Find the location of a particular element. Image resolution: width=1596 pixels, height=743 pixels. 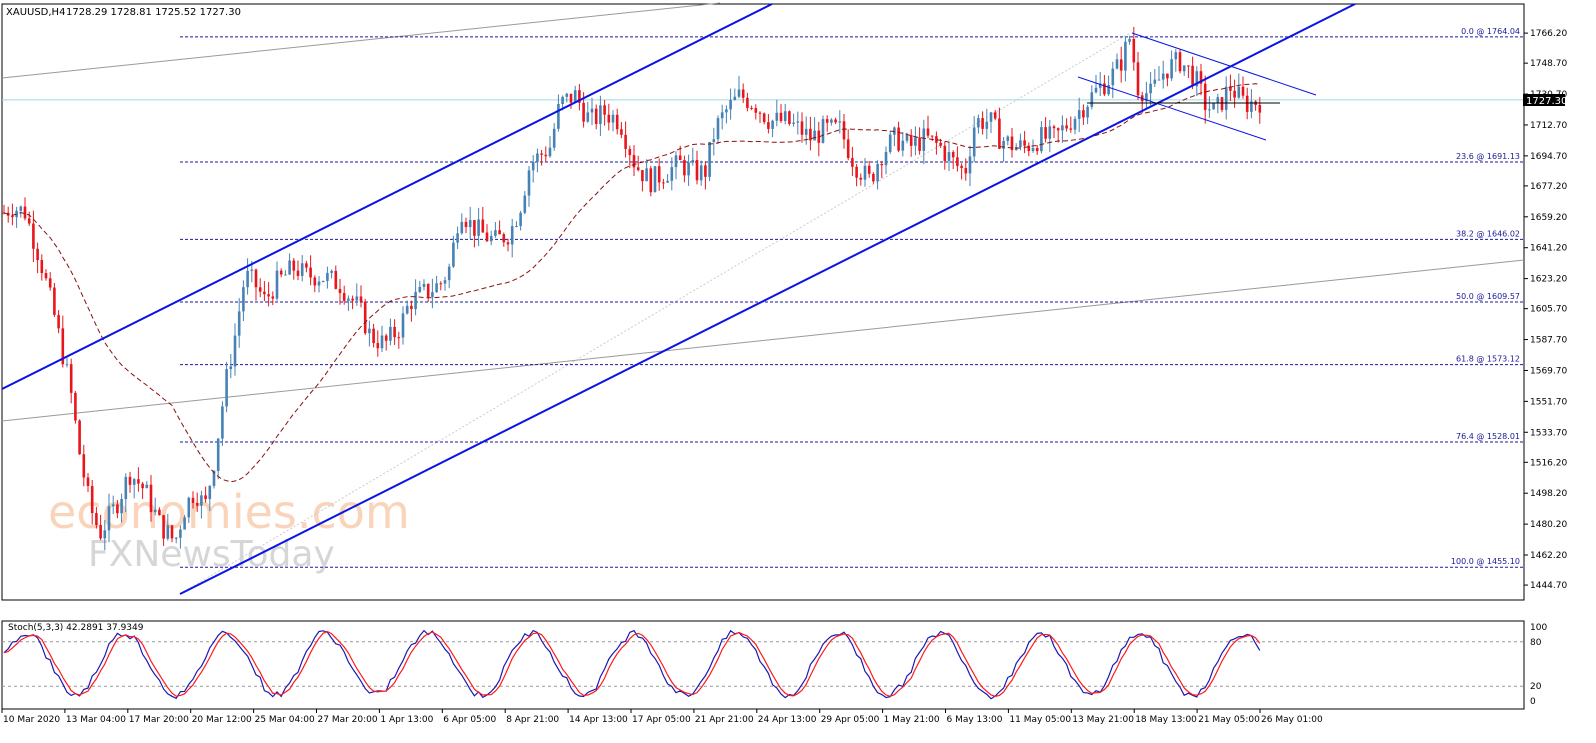

x-tick-label: 1 Apr 13:00 is located at coordinates (406, 720).